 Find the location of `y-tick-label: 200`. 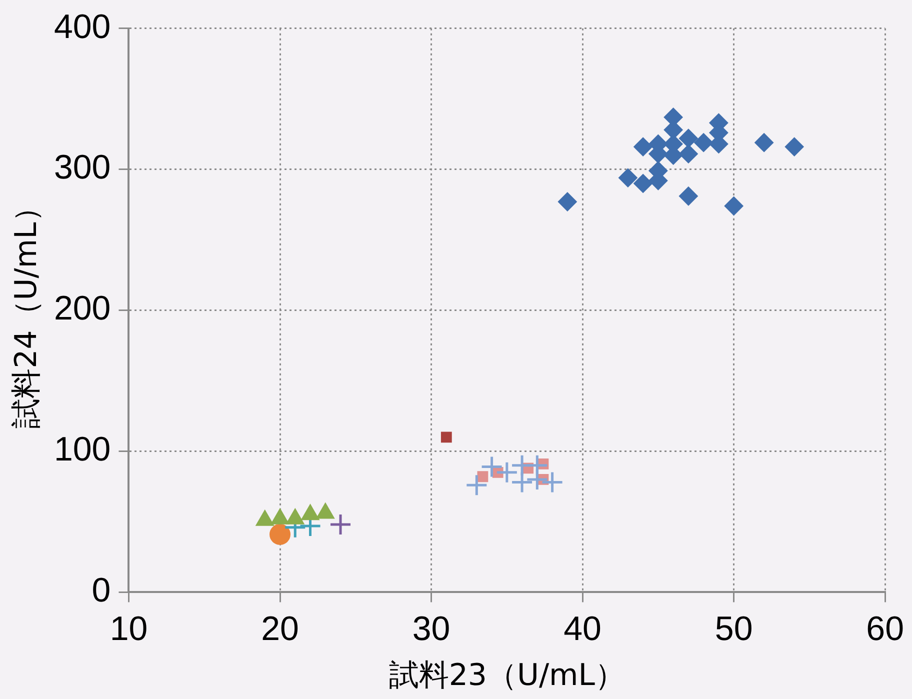

y-tick-label: 200 is located at coordinates (82, 309).